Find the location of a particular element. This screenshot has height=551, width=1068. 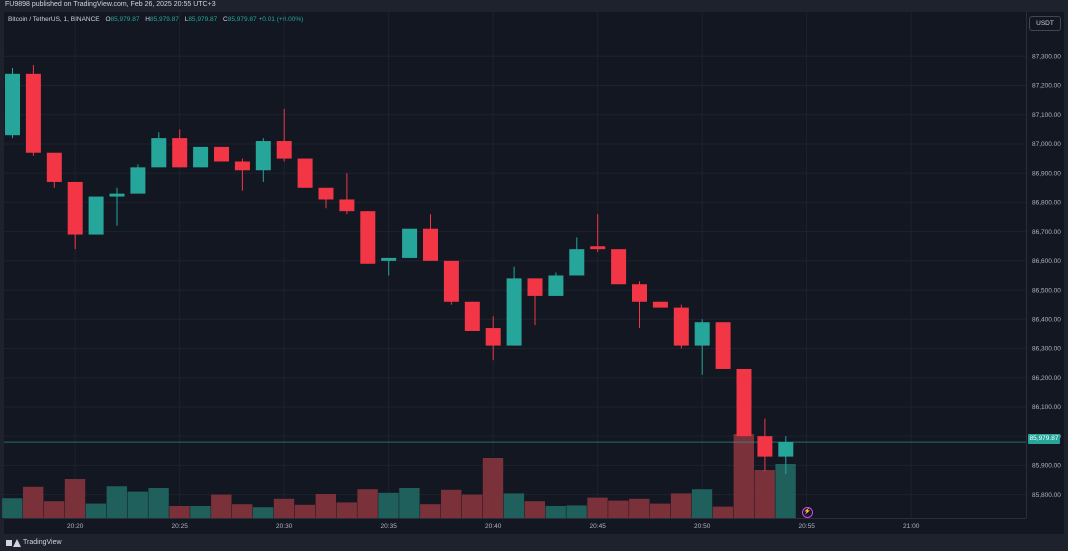

time-tick-label: 20:20 is located at coordinates (75, 526).